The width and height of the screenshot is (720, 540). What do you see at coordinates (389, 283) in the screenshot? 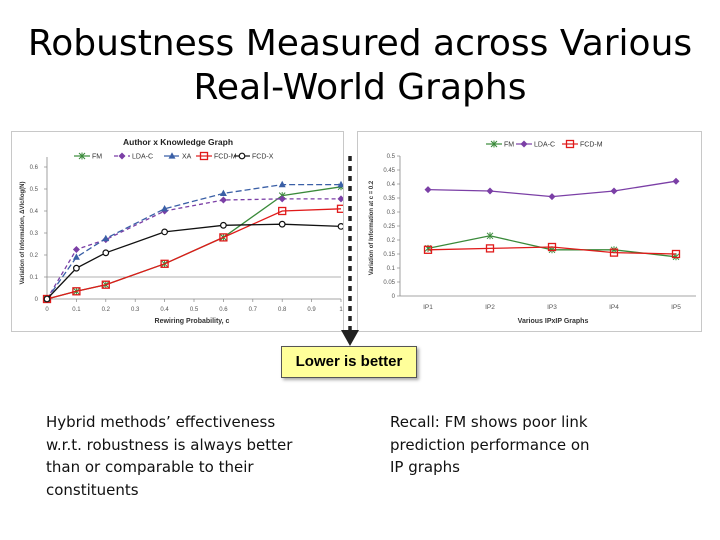
I see `y-tick-label: 0.05` at bounding box center [389, 283].